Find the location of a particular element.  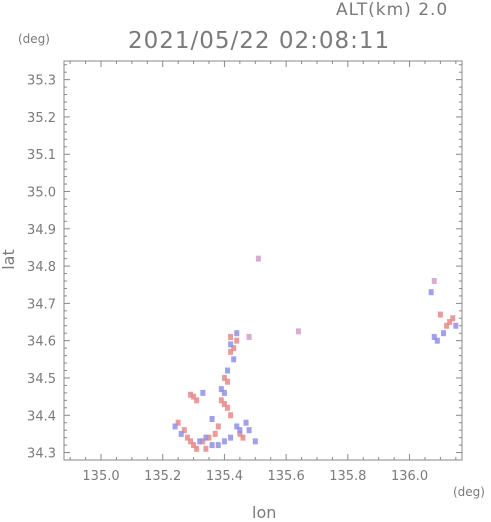

y-tick-label: 34.3 is located at coordinates (41, 454).